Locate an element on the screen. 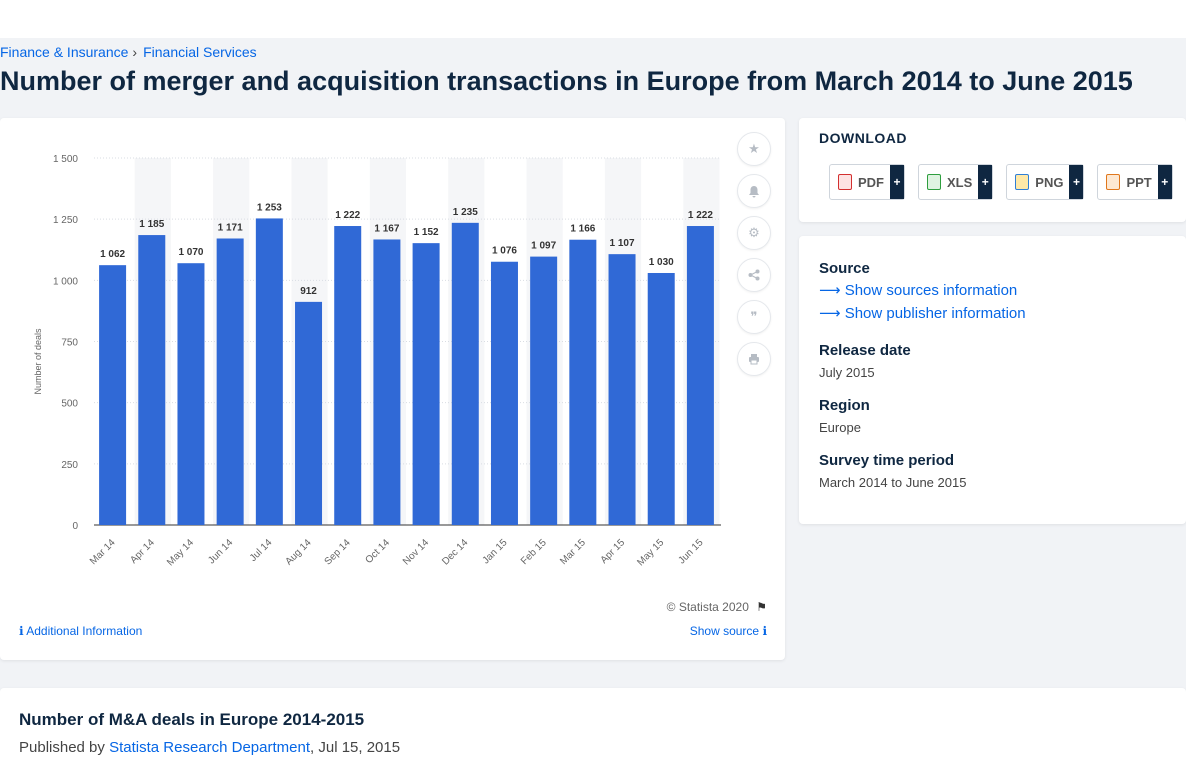 Image resolution: width=1186 pixels, height=760 pixels. bar-value-label: 1 166 is located at coordinates (582, 229).